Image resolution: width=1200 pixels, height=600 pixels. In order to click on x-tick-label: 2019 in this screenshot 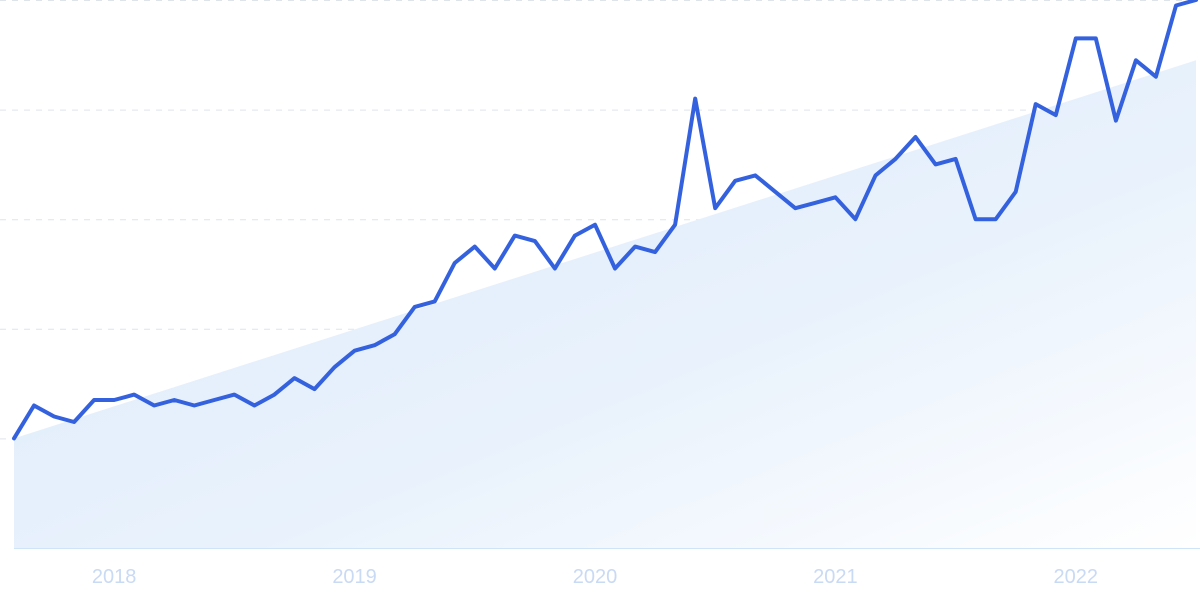, I will do `click(354, 577)`.